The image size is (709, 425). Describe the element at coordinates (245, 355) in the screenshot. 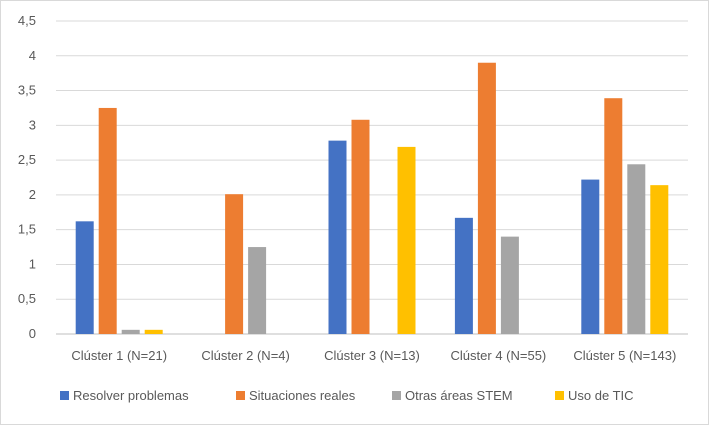

I see `x-category-label: Clúster 2 (N=4)` at that location.